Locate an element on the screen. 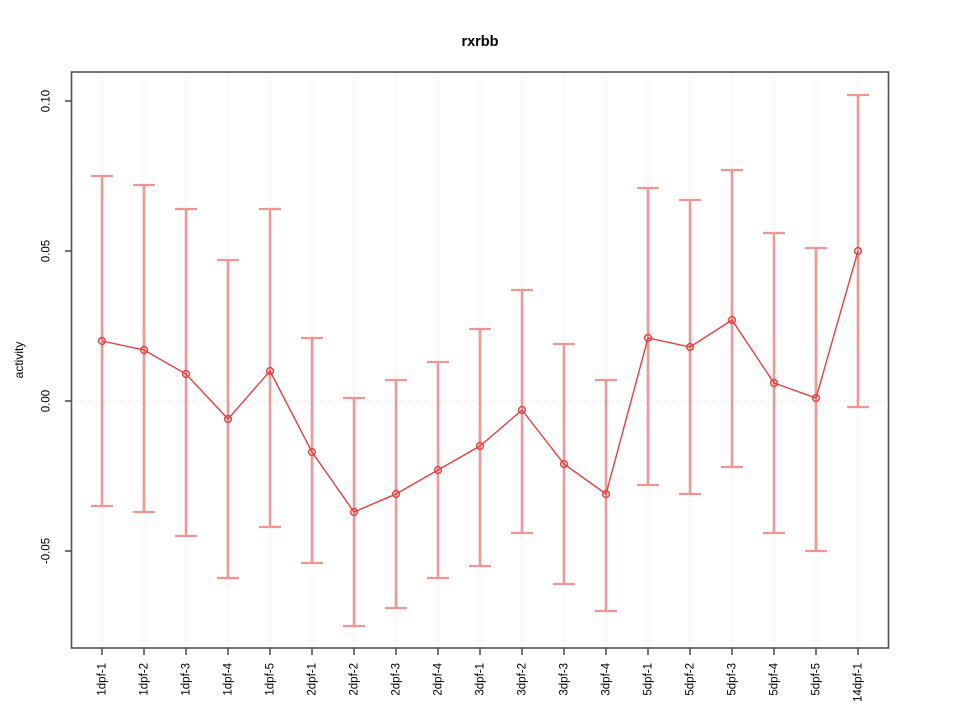  x-tick-label: 5dpf-4 is located at coordinates (775, 678).